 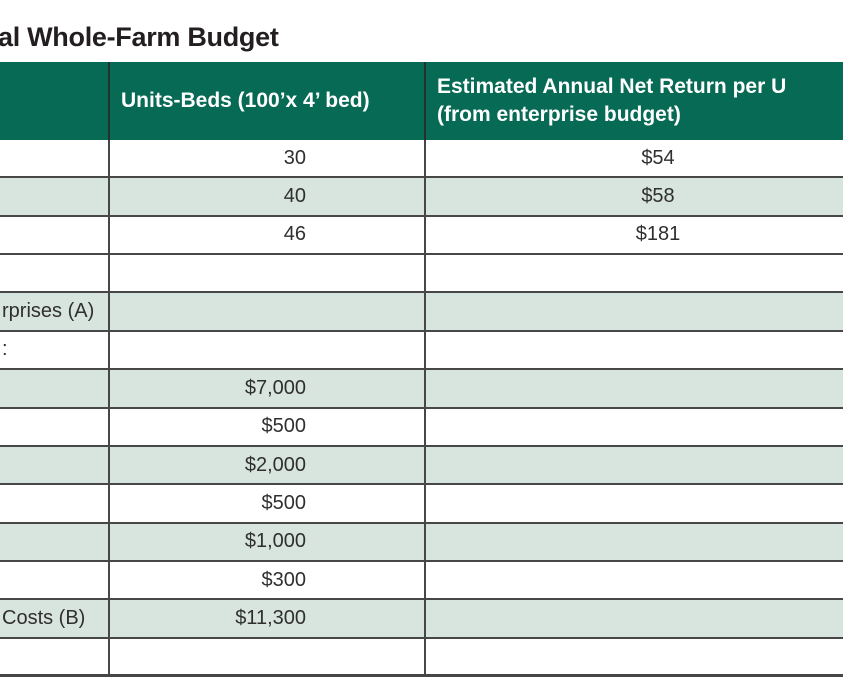 What do you see at coordinates (844, 342) in the screenshot?
I see `page-edge-strip` at bounding box center [844, 342].